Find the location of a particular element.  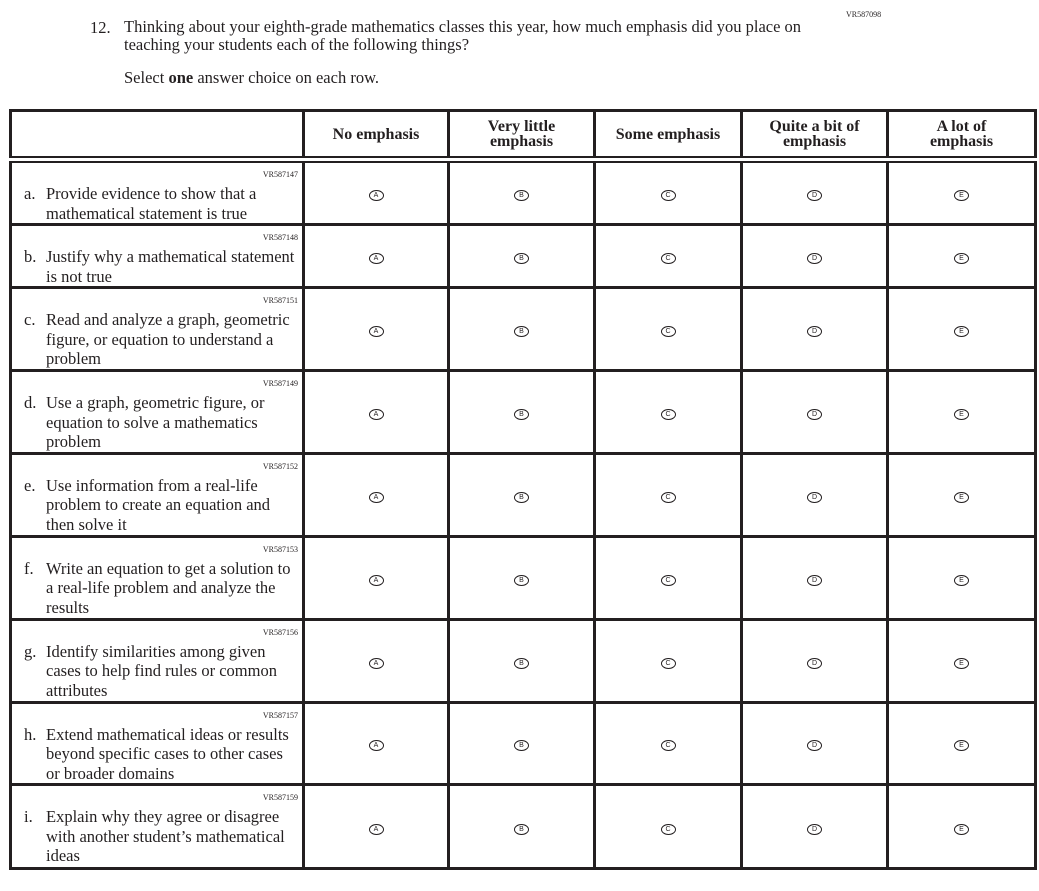

header-blank is located at coordinates (157, 136).